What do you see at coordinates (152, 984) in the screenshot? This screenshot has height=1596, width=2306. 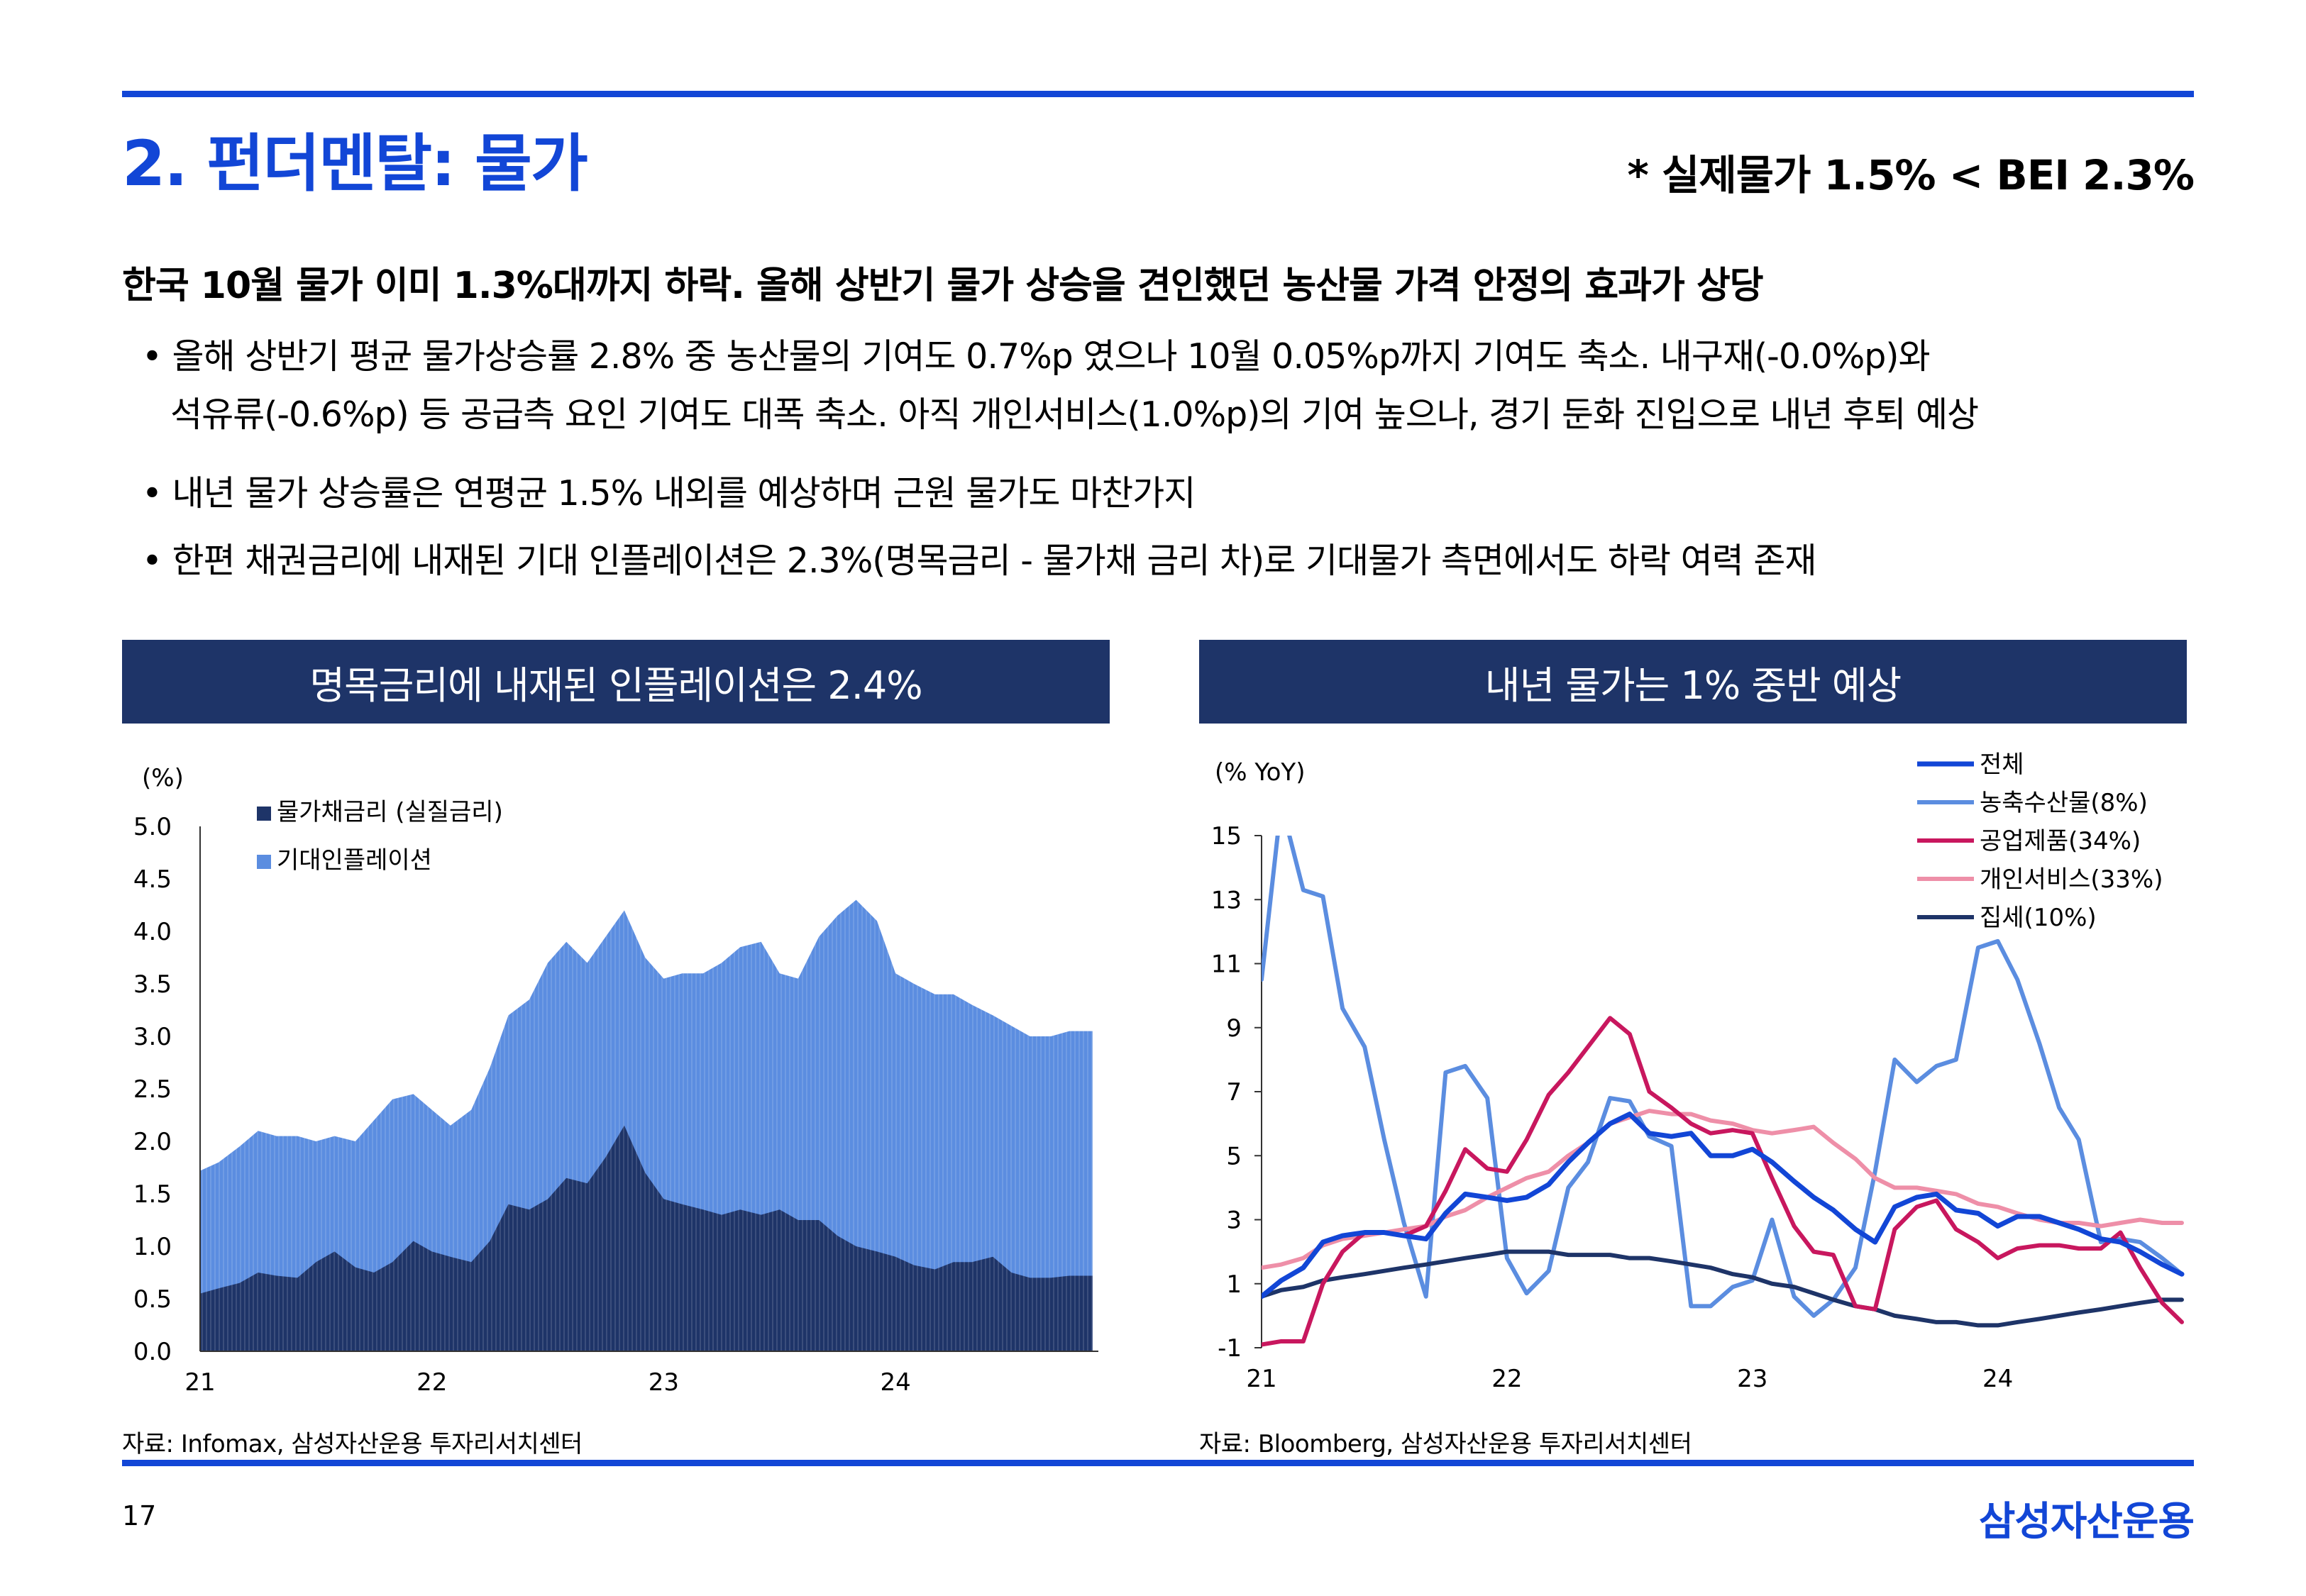 I see `left-y-tick-label: 3.5` at bounding box center [152, 984].